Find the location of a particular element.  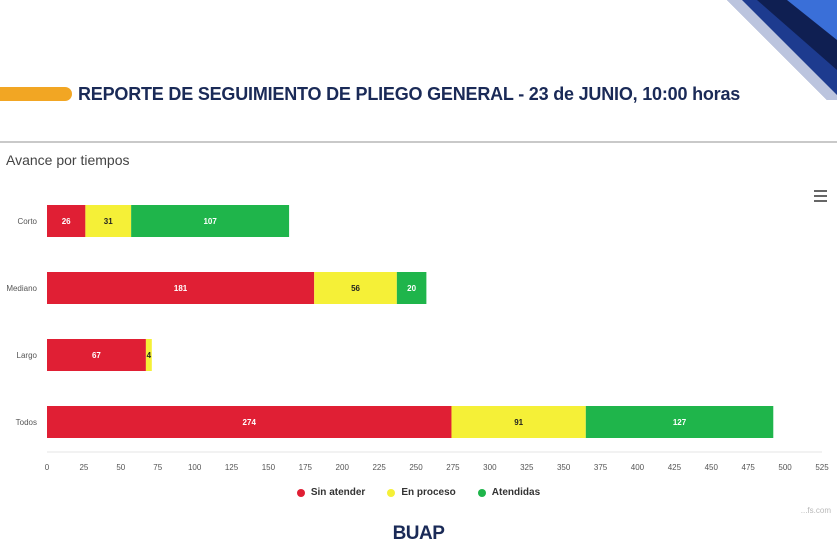

hamburger-icon is located at coordinates (820, 196).